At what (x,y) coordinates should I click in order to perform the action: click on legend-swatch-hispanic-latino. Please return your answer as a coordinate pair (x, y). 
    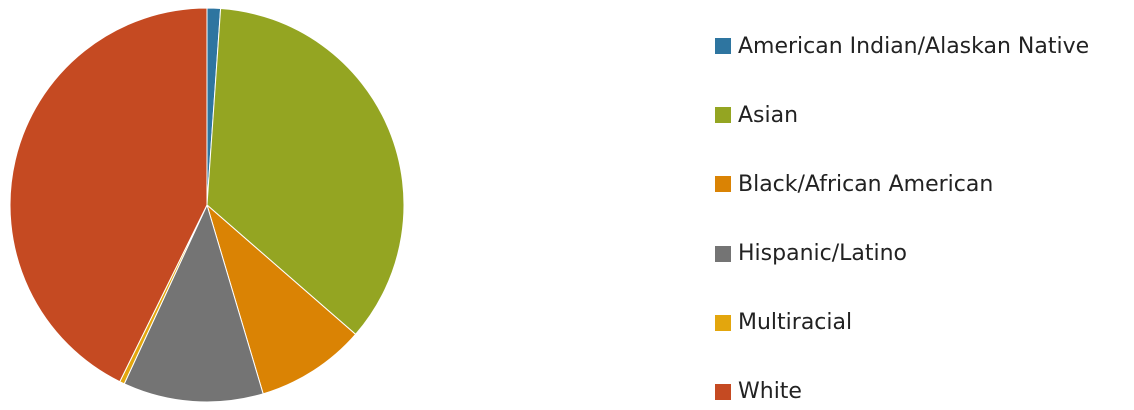
    Looking at the image, I should click on (723, 253).